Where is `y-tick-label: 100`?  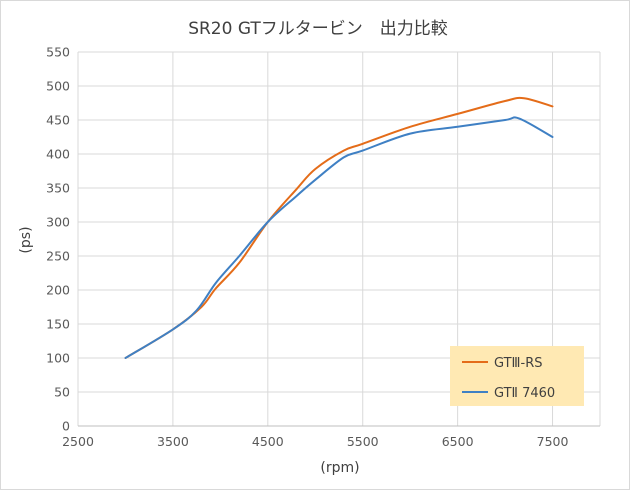 y-tick-label: 100 is located at coordinates (58, 358).